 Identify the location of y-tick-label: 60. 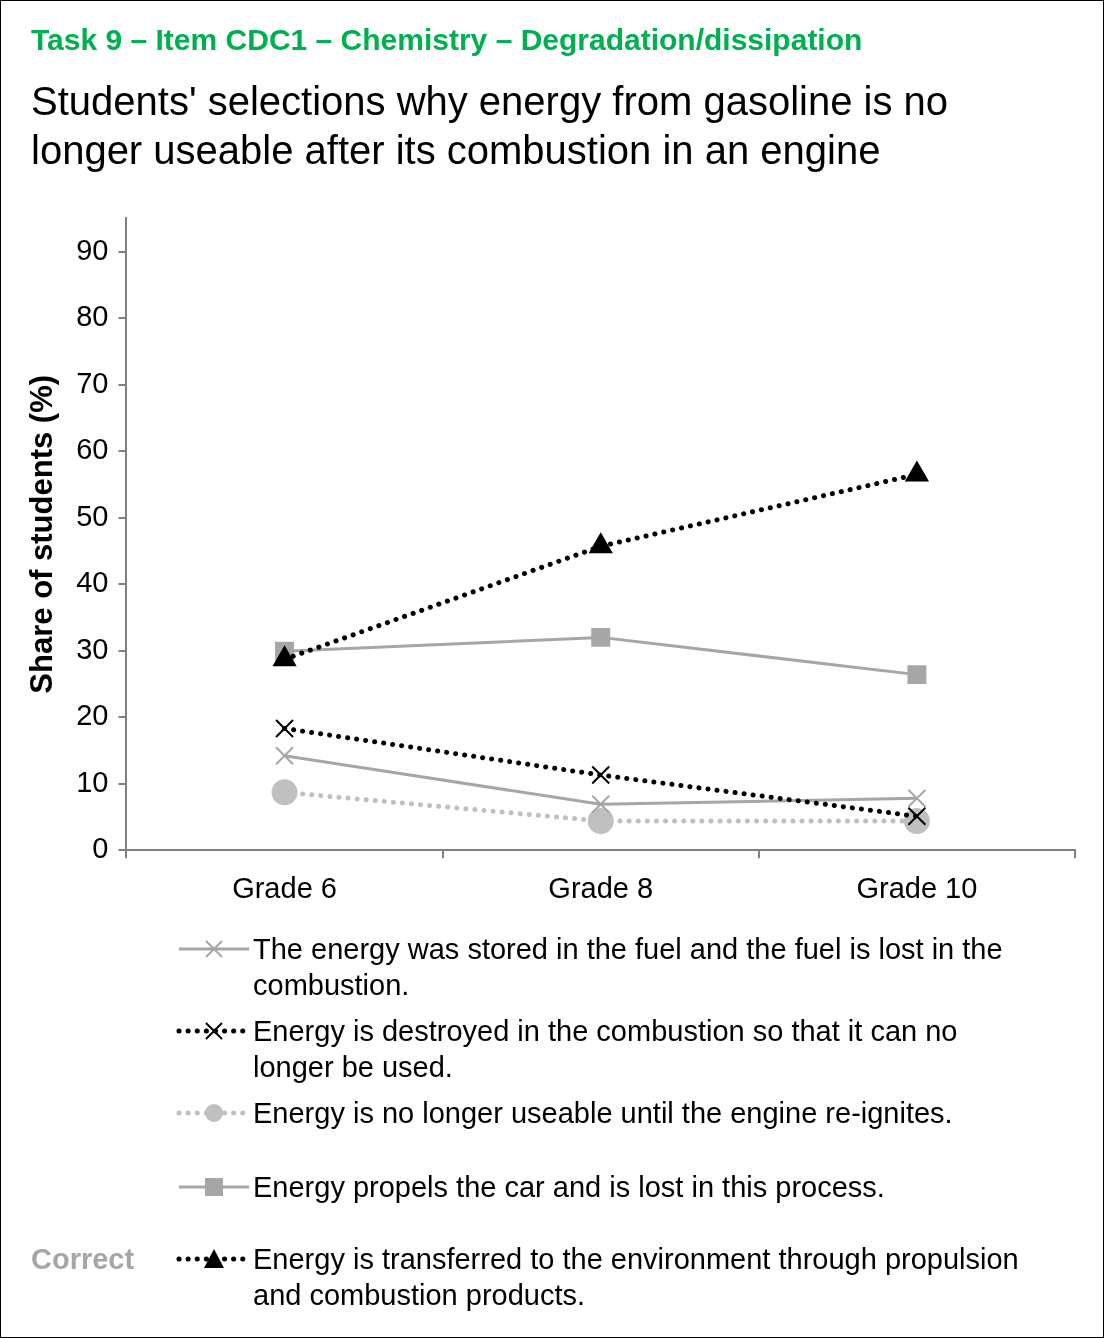
(92, 449).